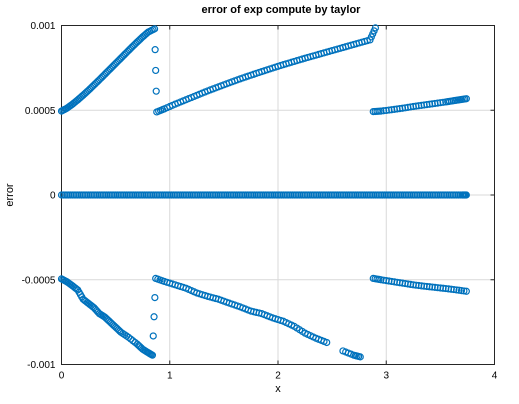  Describe the element at coordinates (386, 376) in the screenshot. I see `x-tick-label: 3` at that location.